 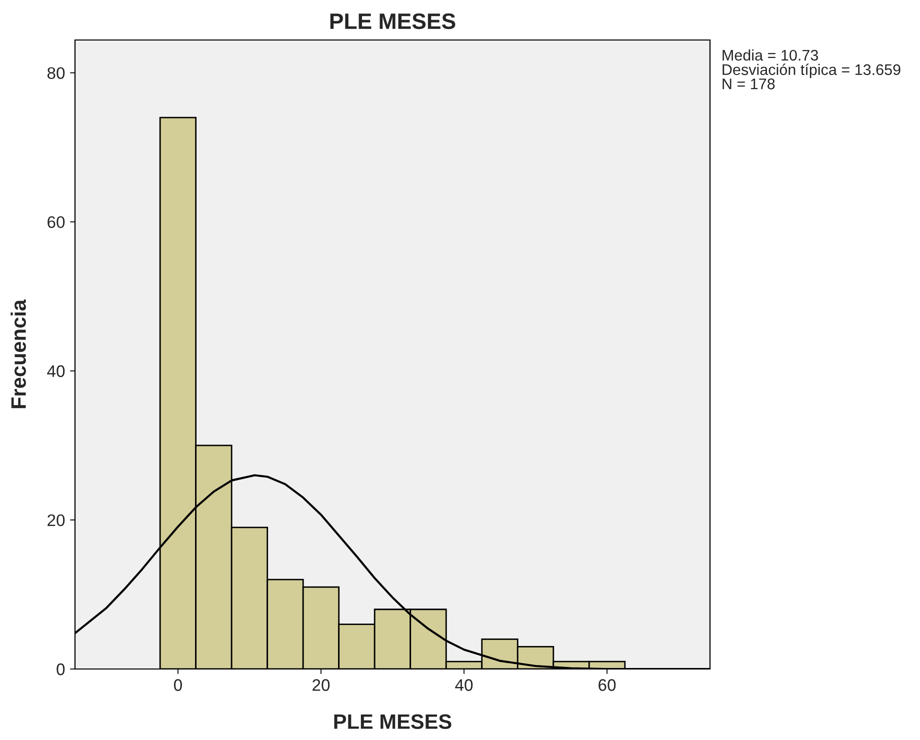 What do you see at coordinates (748, 84) in the screenshot?
I see `text: N = 178` at bounding box center [748, 84].